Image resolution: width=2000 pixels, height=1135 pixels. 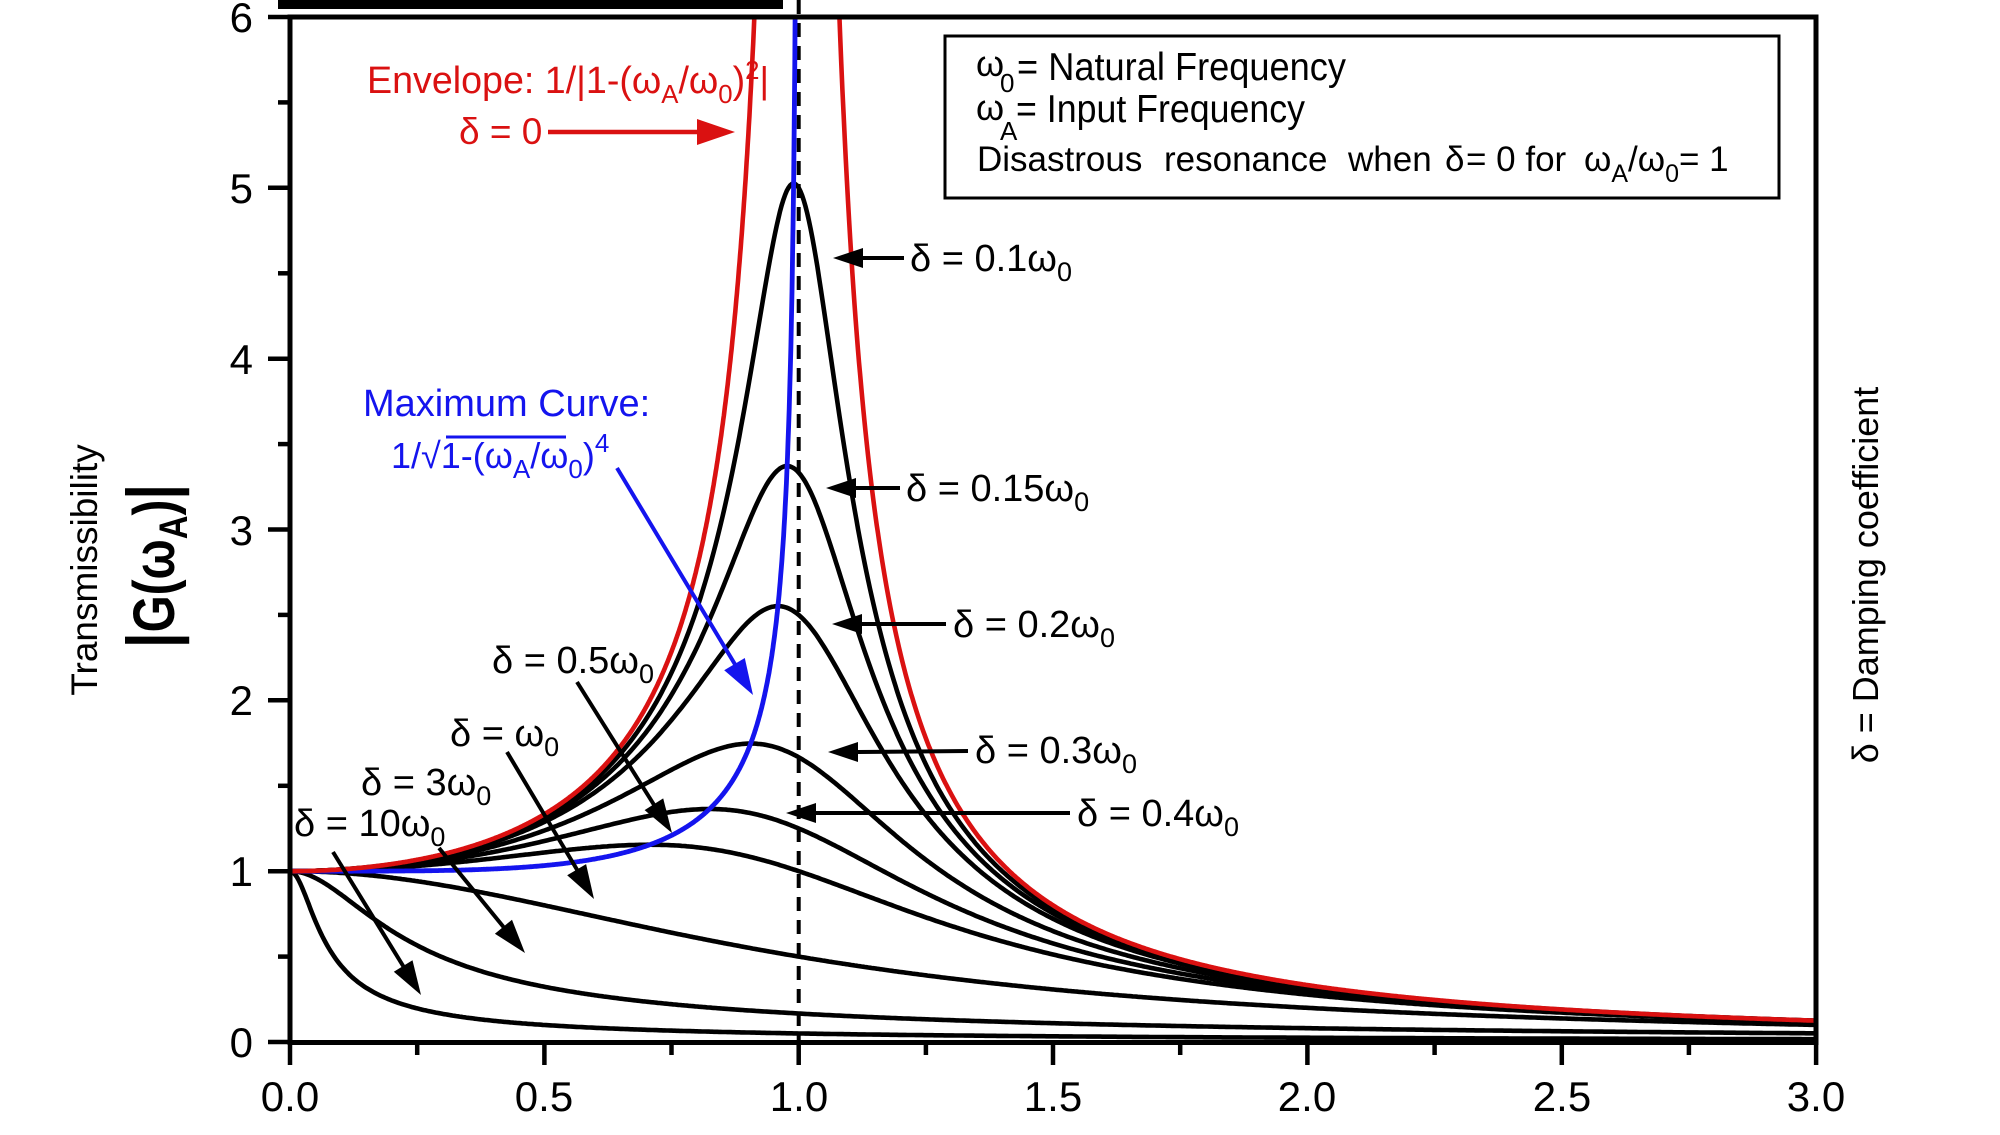 What do you see at coordinates (84, 570) in the screenshot?
I see `svg-text: Transmissibility` at bounding box center [84, 570].